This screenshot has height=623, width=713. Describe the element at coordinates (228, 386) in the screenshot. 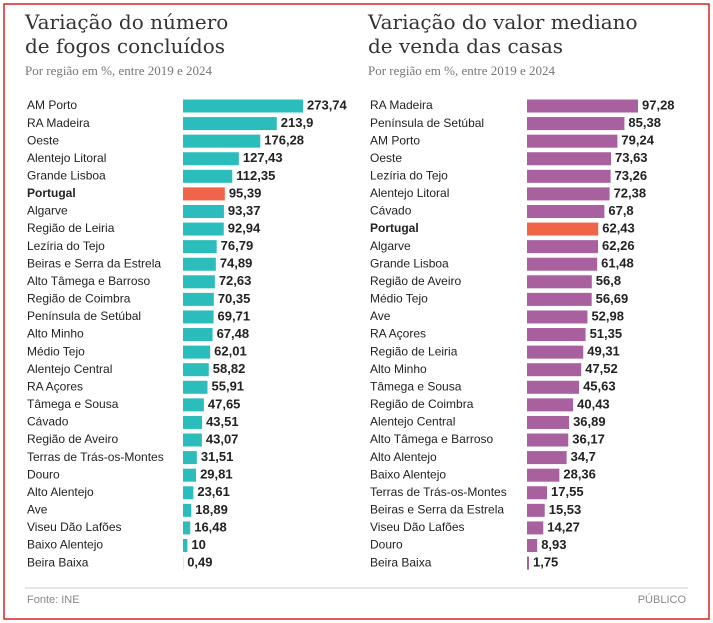

I see `value-label: 55,91` at that location.